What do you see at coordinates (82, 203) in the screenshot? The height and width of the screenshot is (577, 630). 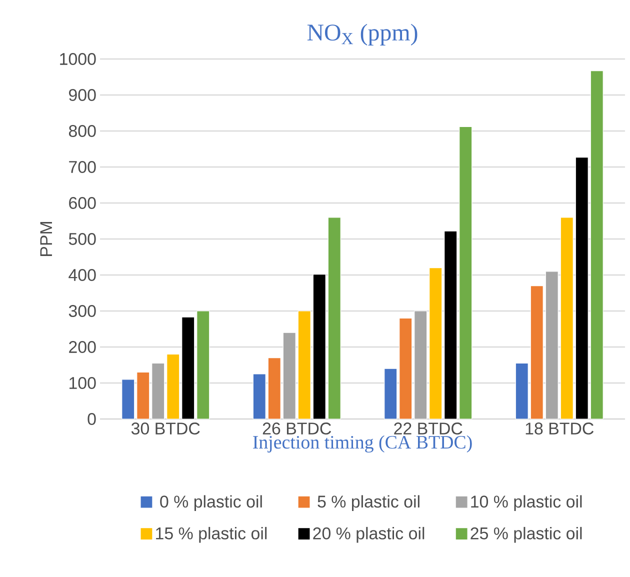 I see `y-tick-label: 600` at bounding box center [82, 203].